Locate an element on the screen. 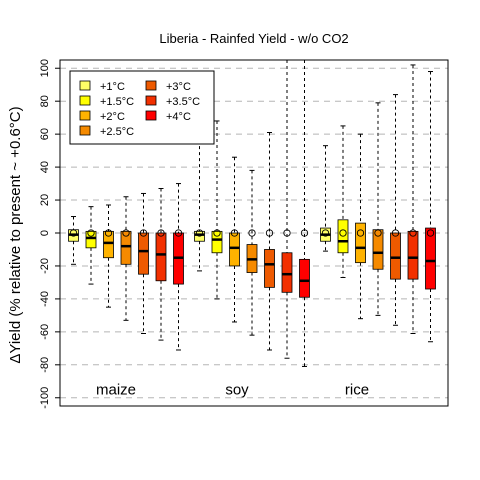  crop-label-rice: rice is located at coordinates (357, 389).